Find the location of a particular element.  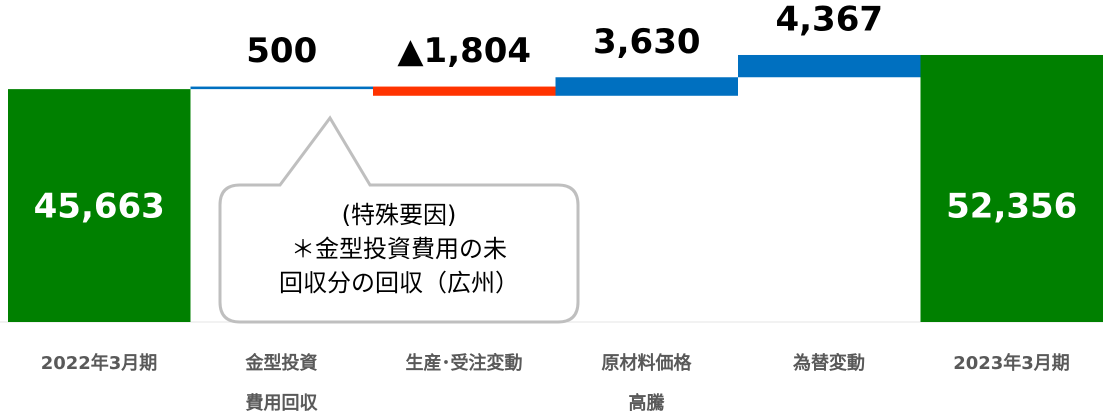

annotation: (特殊要因) ＊金型投資費用の未 回収分の回収（広州） is located at coordinates (399, 249).